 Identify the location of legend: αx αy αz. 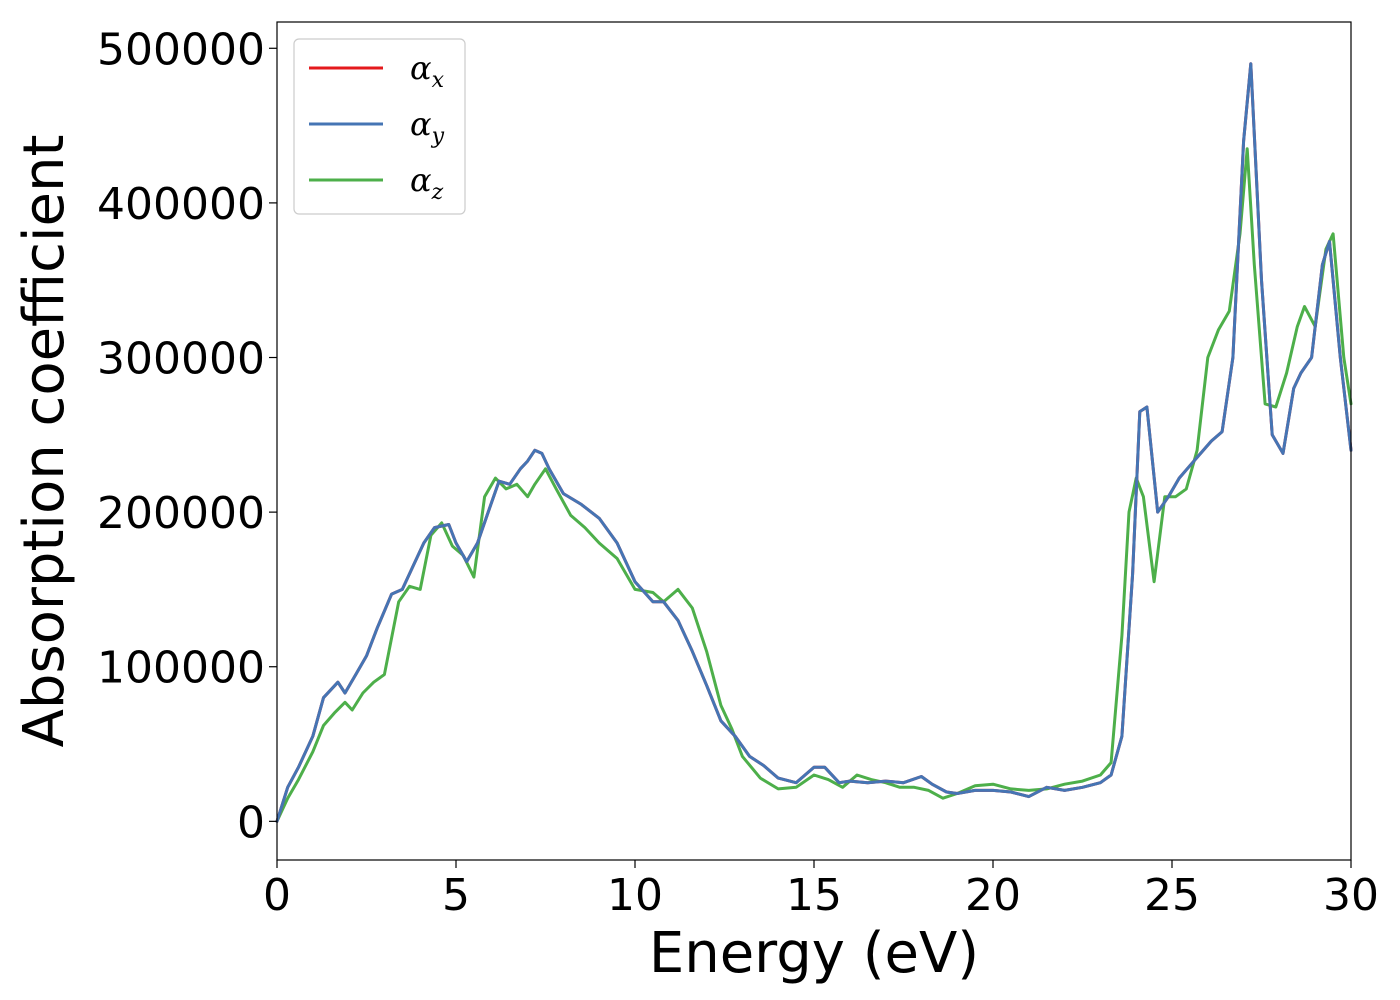
(379, 126).